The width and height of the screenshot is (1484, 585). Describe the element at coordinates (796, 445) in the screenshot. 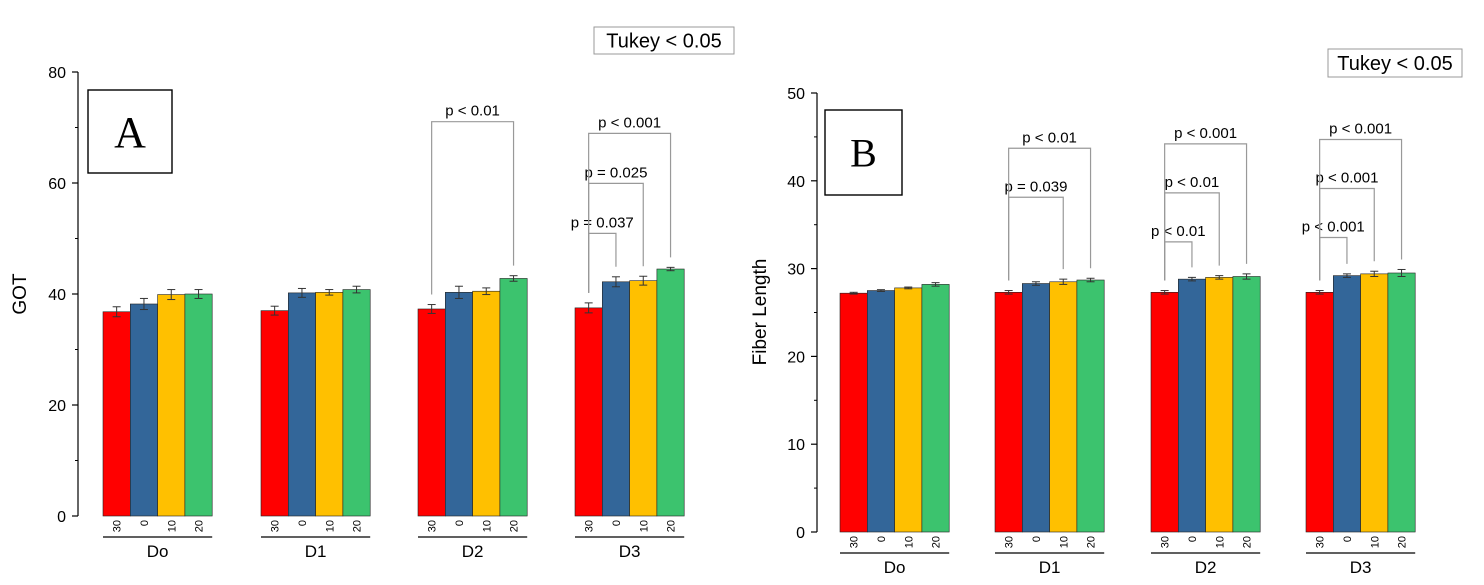

I see `y-tick-label: 10` at that location.